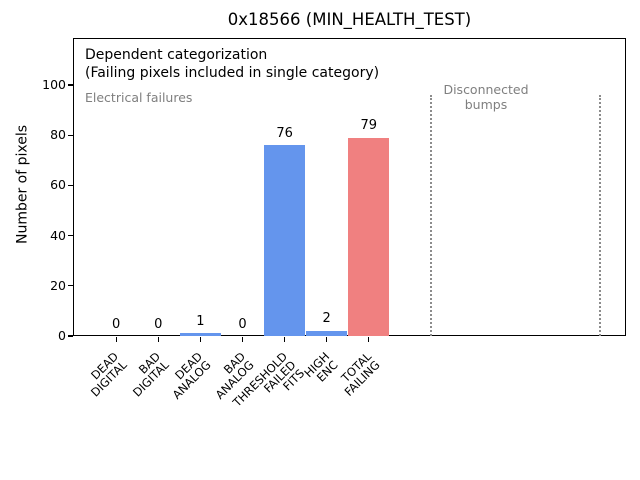 This screenshot has height=480, width=640. What do you see at coordinates (430, 215) in the screenshot?
I see `separator-line-left` at bounding box center [430, 215].